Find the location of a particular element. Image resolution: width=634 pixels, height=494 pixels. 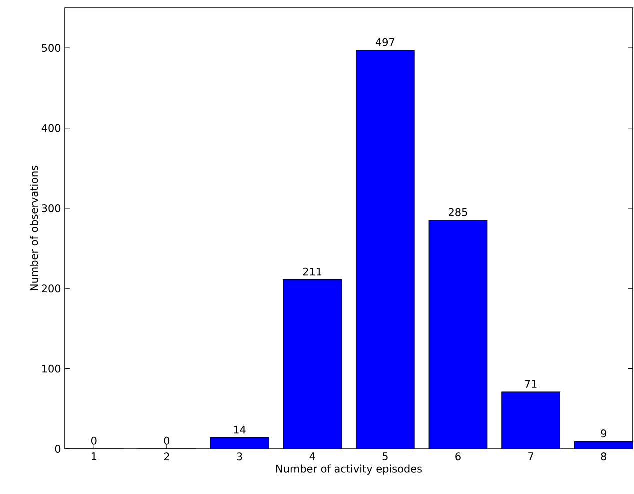

x-tick-label: 7 is located at coordinates (531, 456).